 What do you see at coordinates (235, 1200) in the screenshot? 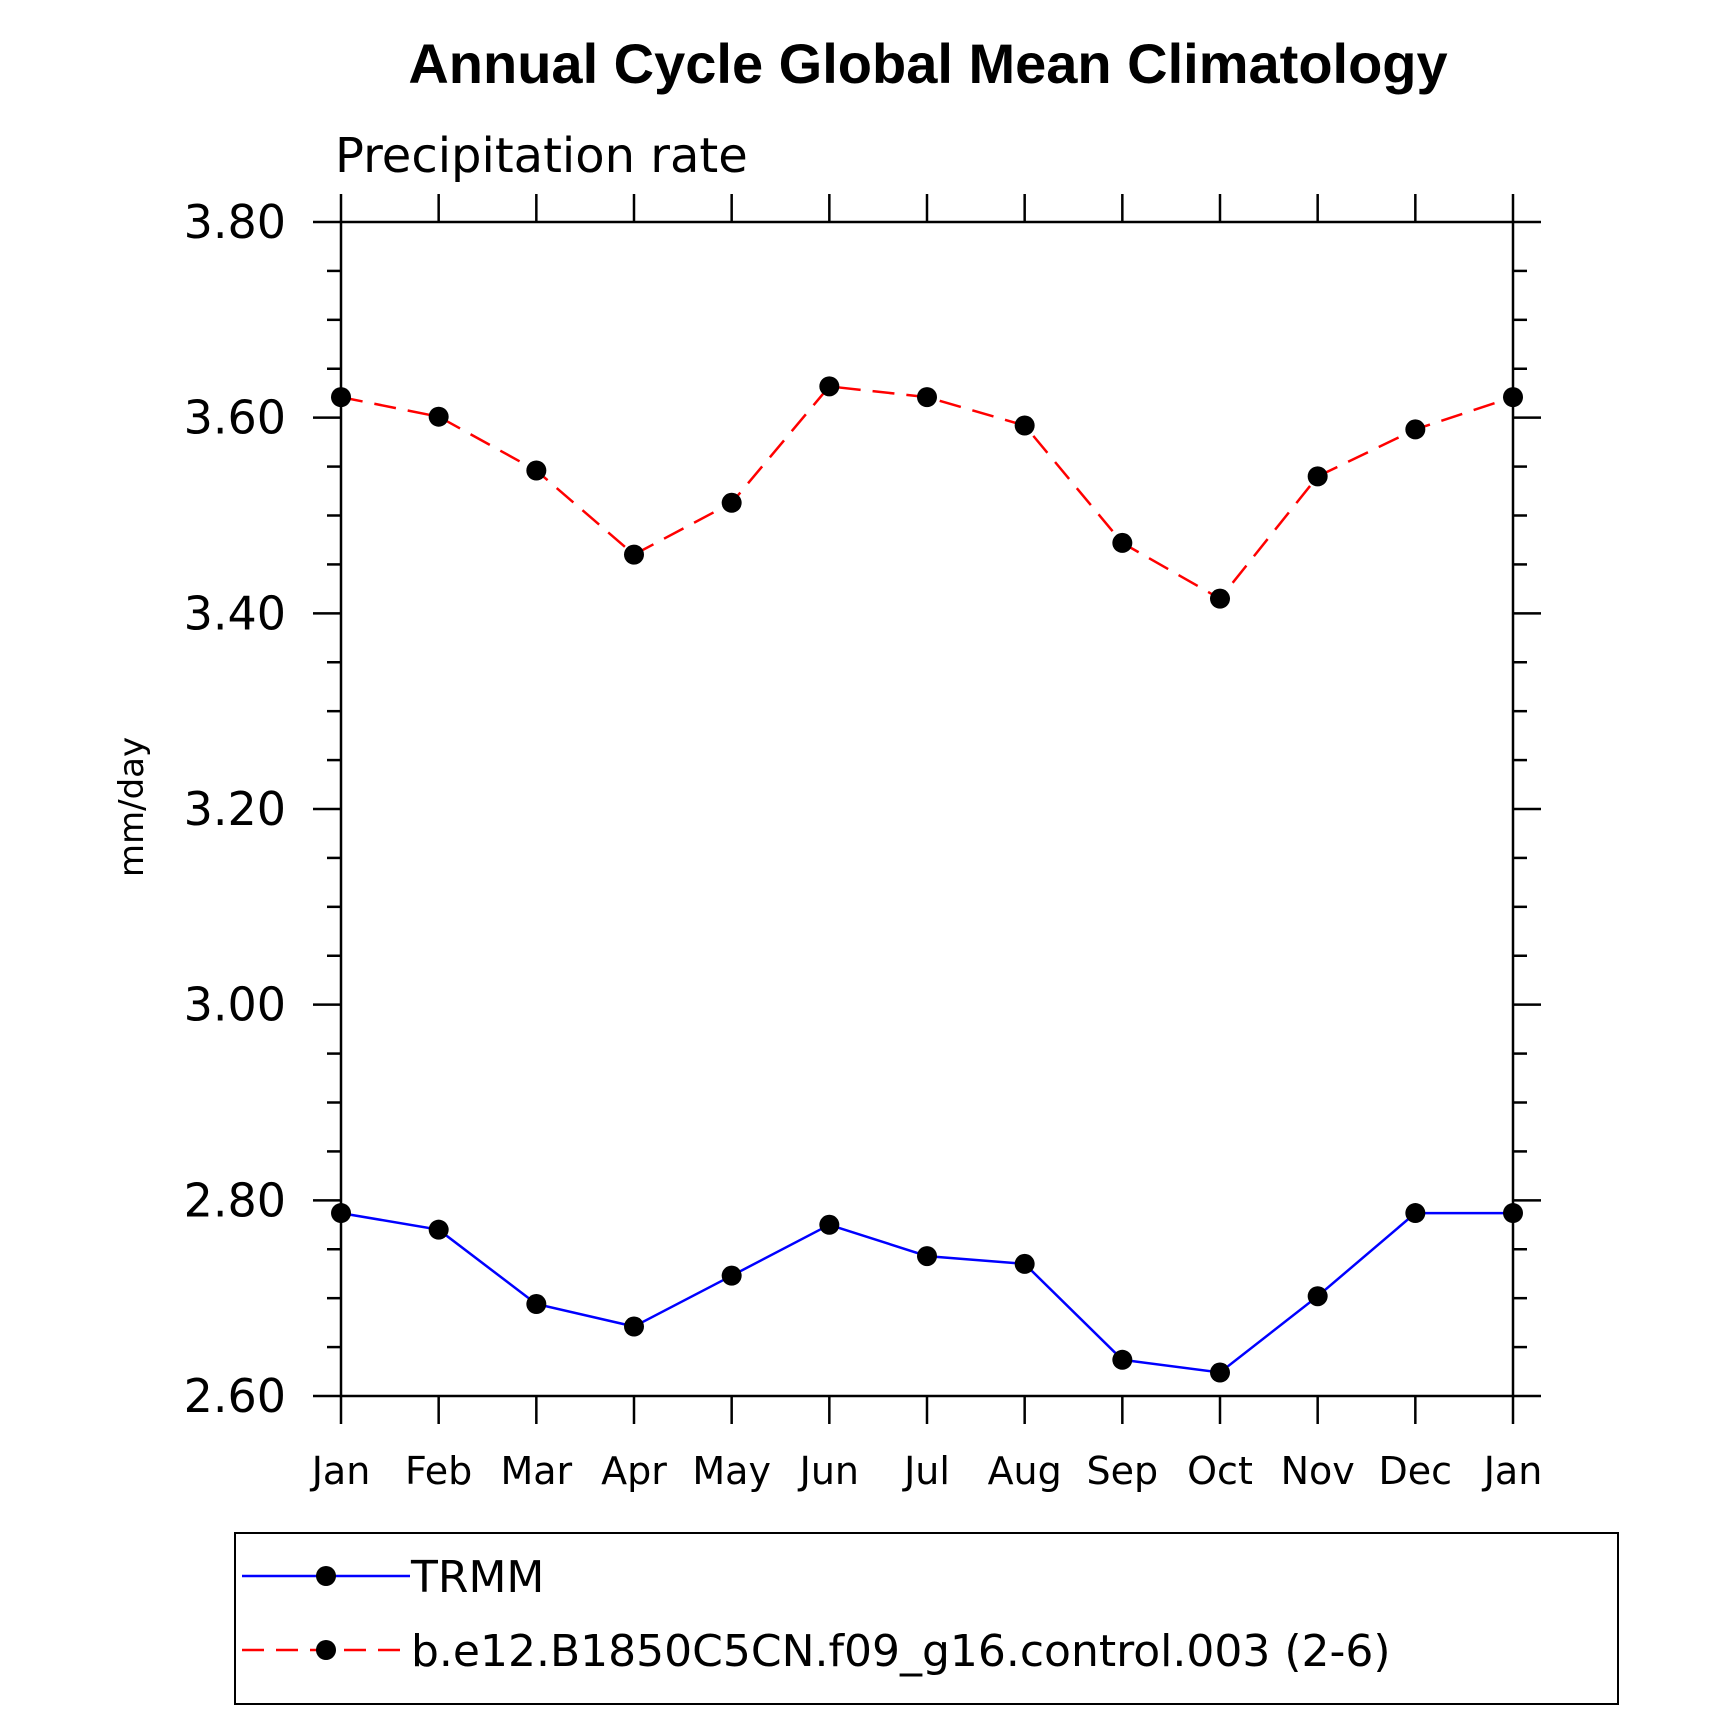
I see `y-tick-label: 2.80` at bounding box center [235, 1200].